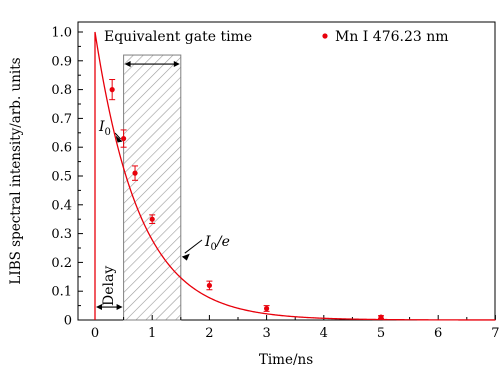  Describe the element at coordinates (95, 333) in the screenshot. I see `x-tick-label: 0` at that location.